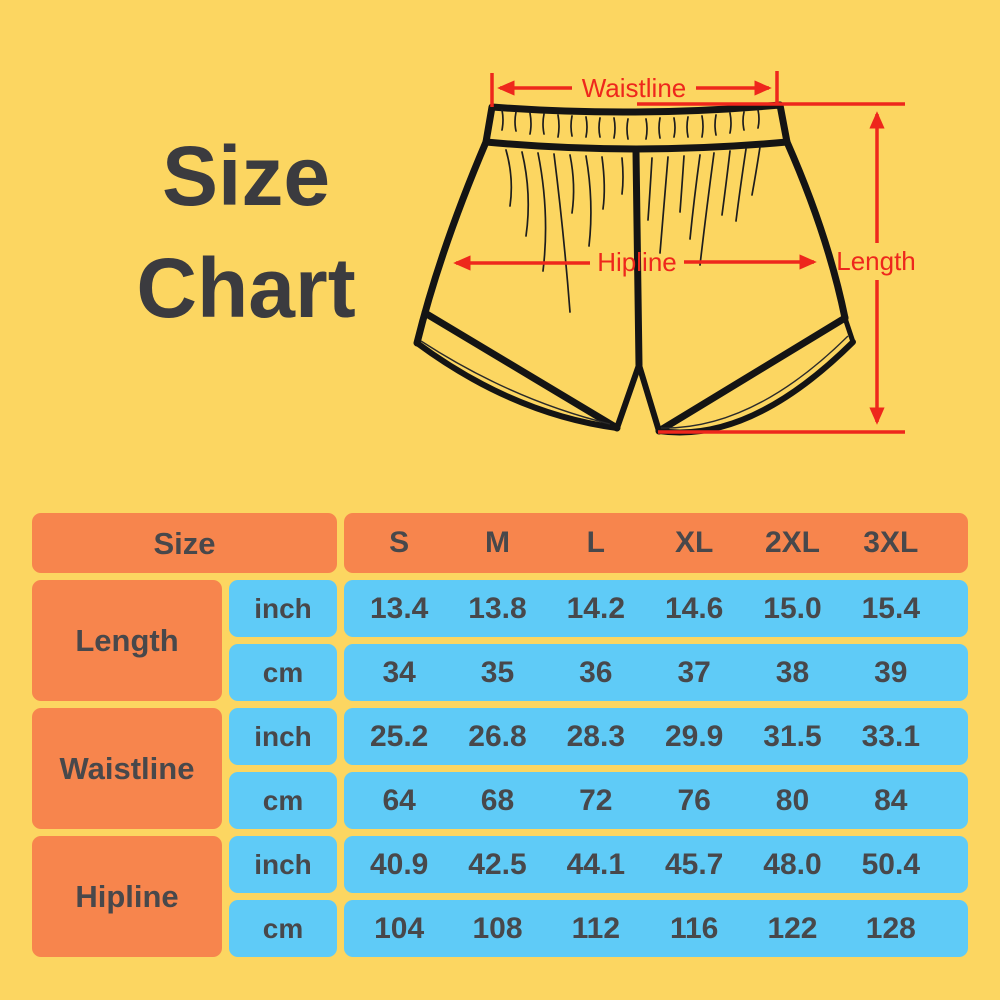 The width and height of the screenshot is (1000, 1000). What do you see at coordinates (890, 608) in the screenshot?
I see `size-value: 15.4` at bounding box center [890, 608].